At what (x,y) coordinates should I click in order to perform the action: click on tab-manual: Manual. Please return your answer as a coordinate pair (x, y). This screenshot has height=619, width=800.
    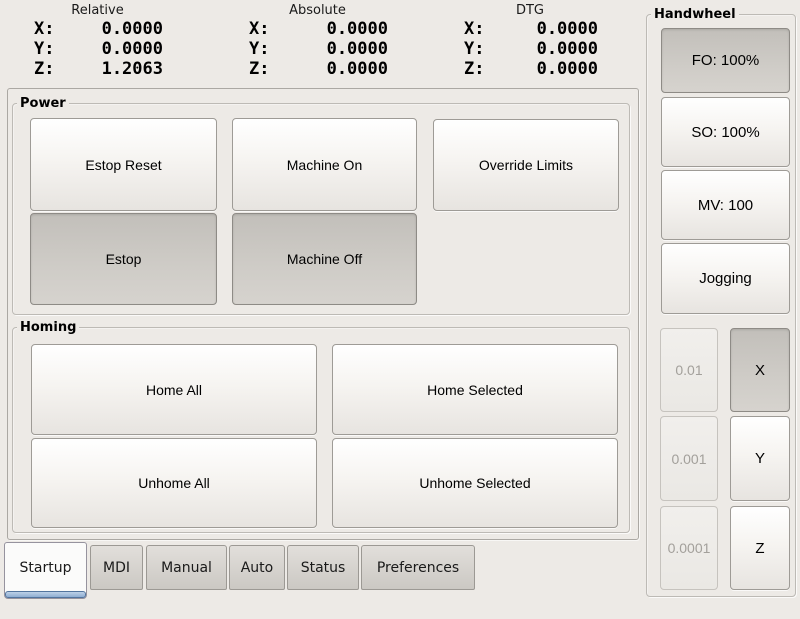
    Looking at the image, I should click on (186, 567).